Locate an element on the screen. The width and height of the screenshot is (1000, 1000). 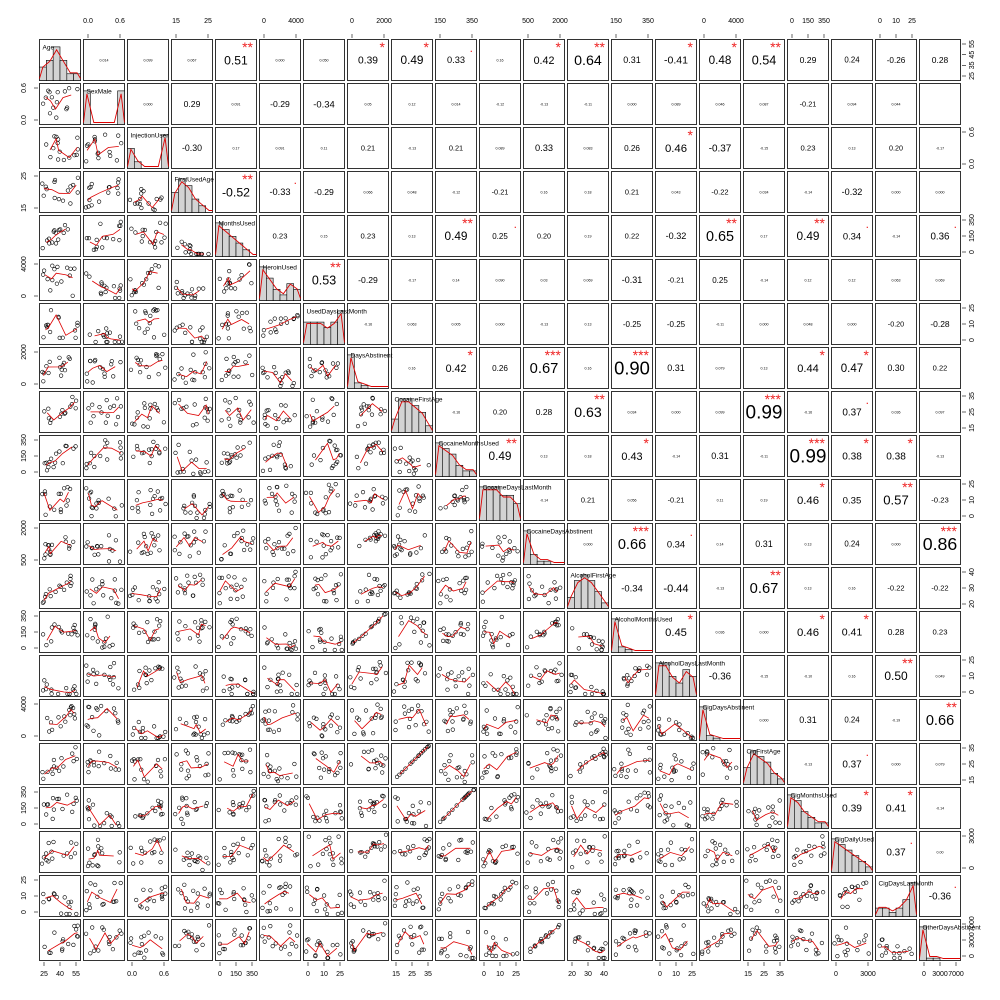
variable-label: AlcoholDaysLastMonth is located at coordinates (692, 664).